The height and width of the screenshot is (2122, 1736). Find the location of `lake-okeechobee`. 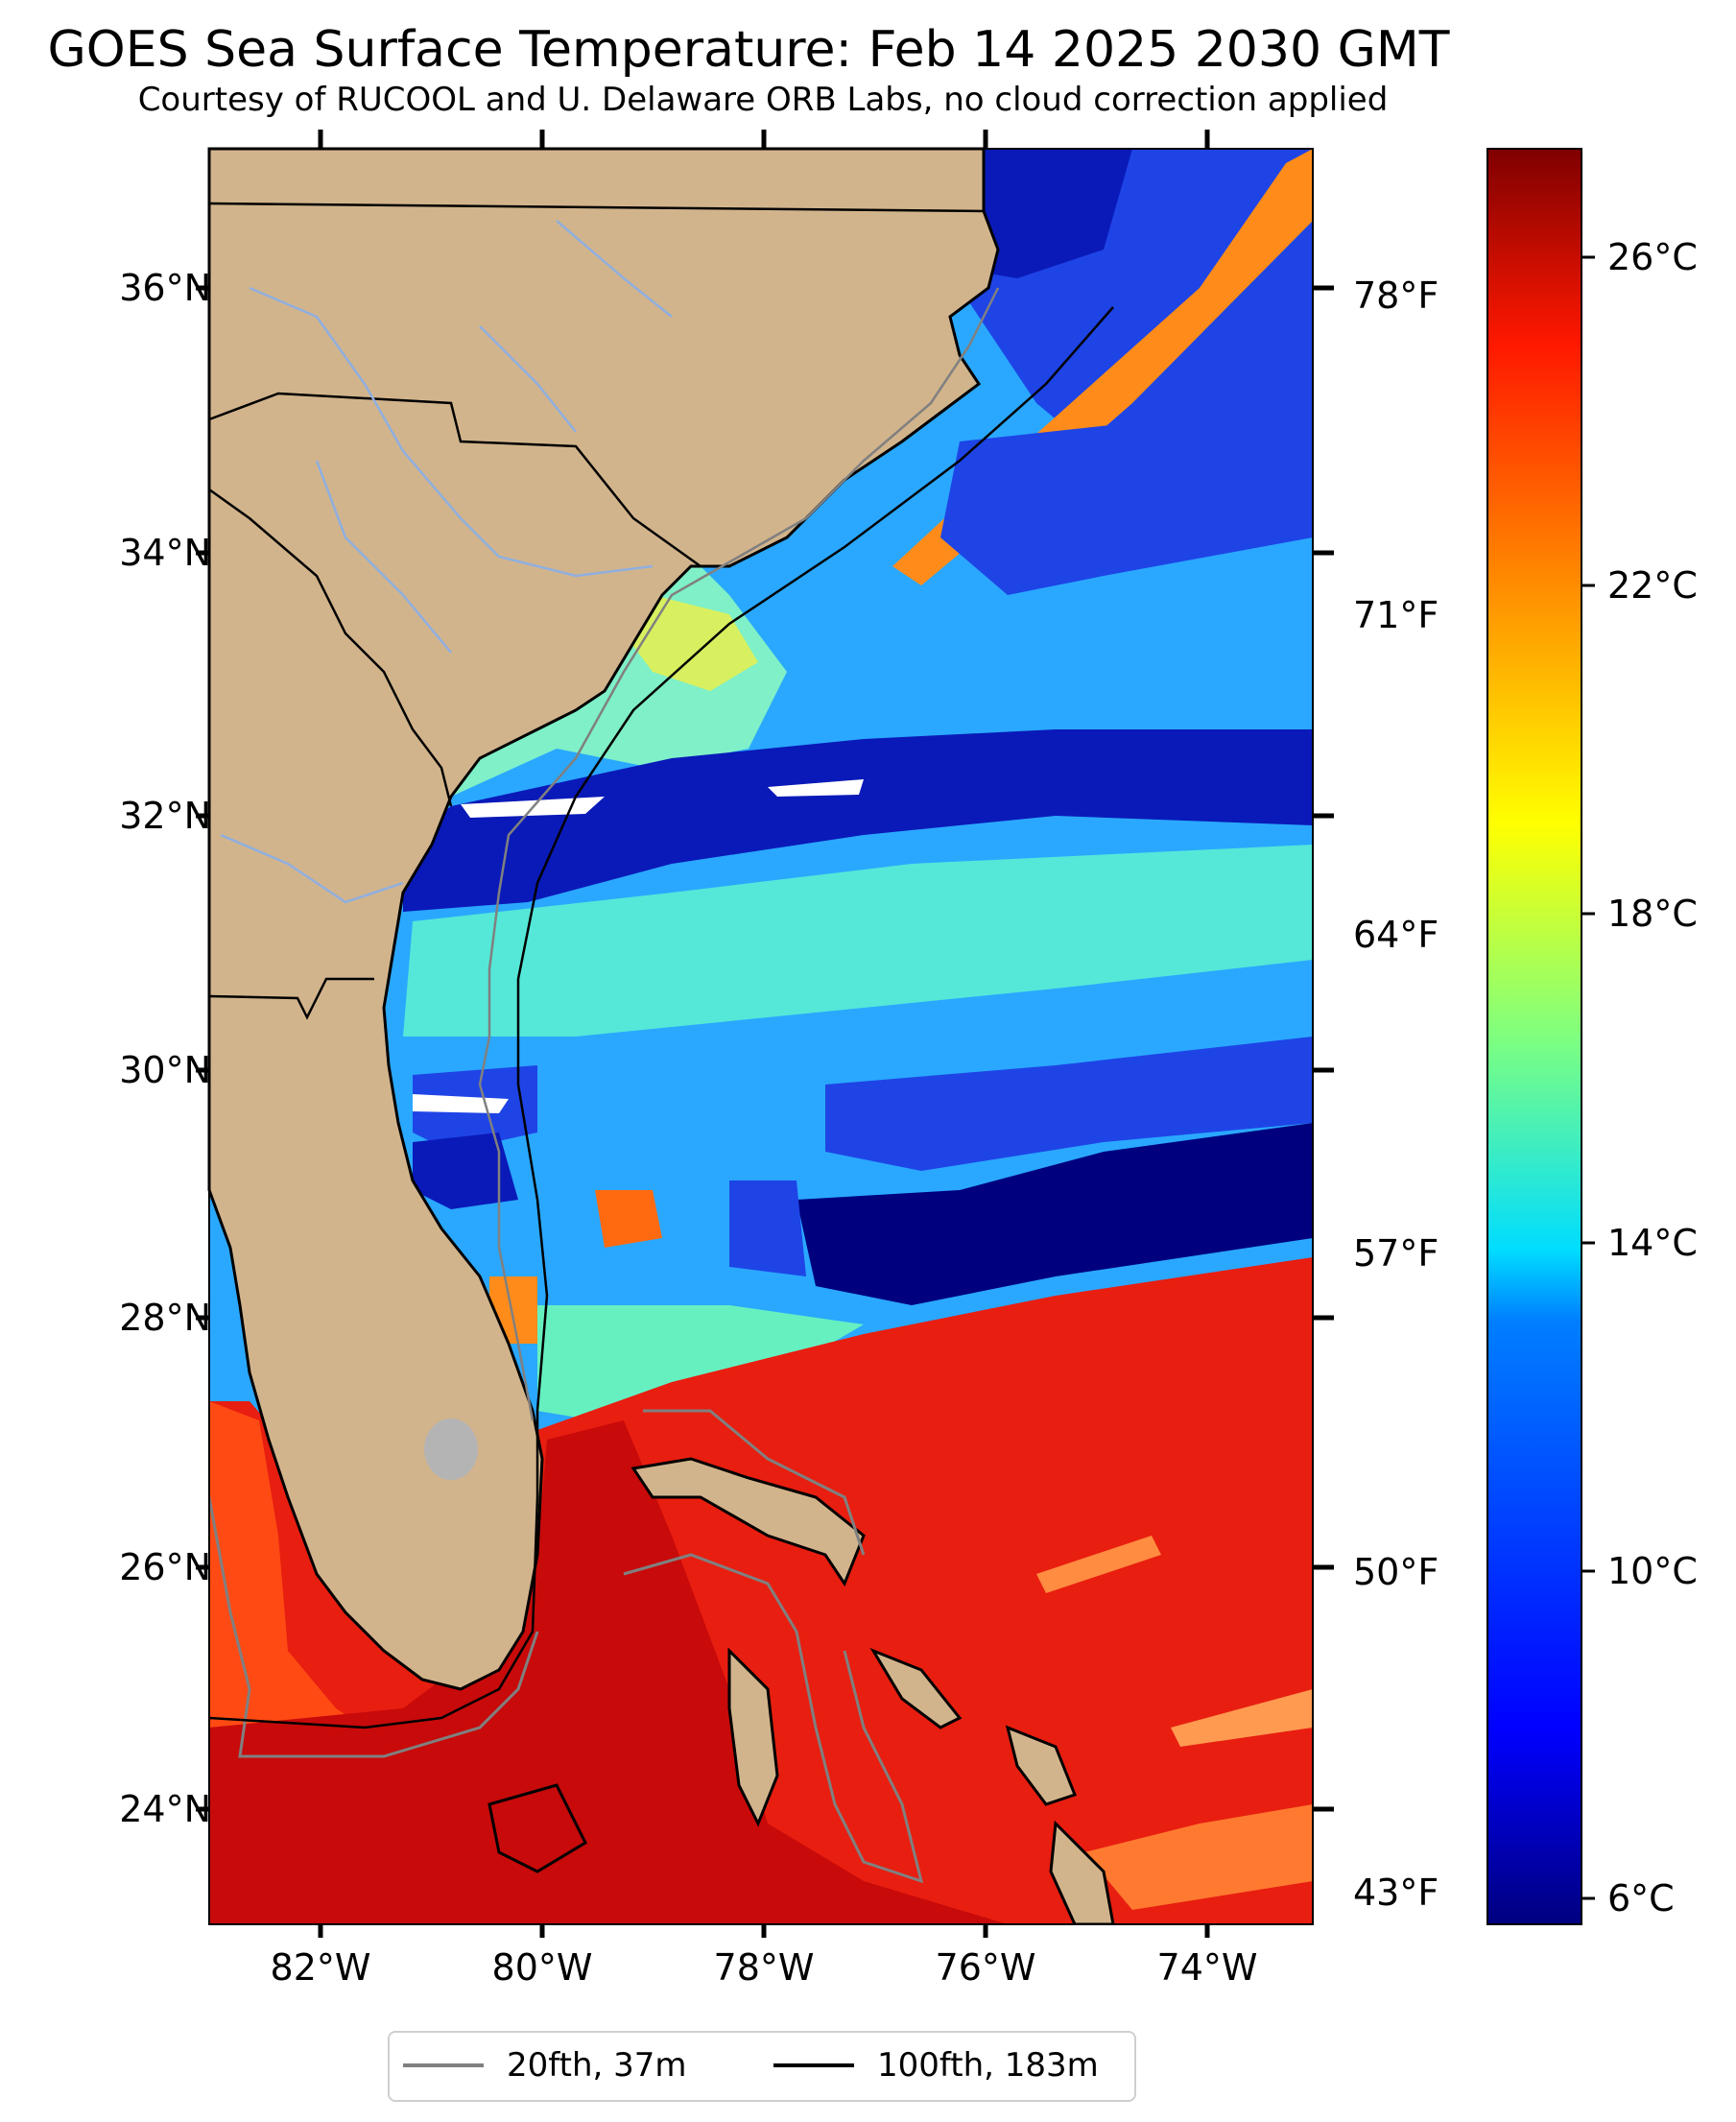

lake-okeechobee is located at coordinates (451, 1449).